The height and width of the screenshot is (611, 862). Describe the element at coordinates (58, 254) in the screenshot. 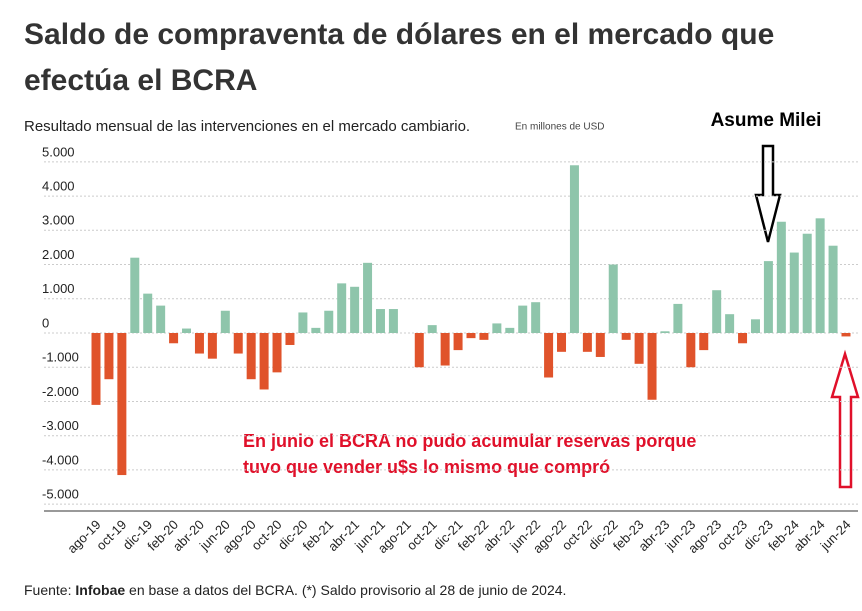

I see `y-tick-label: 2.000` at that location.